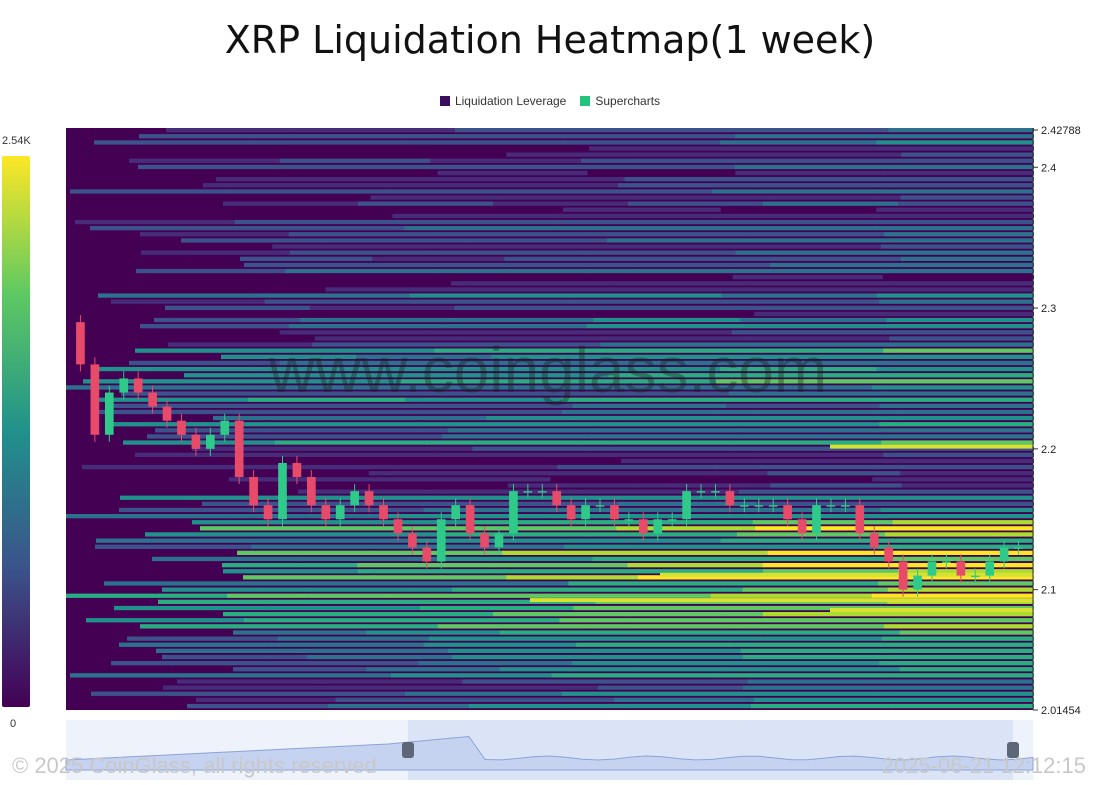 Image resolution: width=1100 pixels, height=785 pixels. What do you see at coordinates (13, 724) in the screenshot?
I see `color-scale-min-label: 0` at bounding box center [13, 724].